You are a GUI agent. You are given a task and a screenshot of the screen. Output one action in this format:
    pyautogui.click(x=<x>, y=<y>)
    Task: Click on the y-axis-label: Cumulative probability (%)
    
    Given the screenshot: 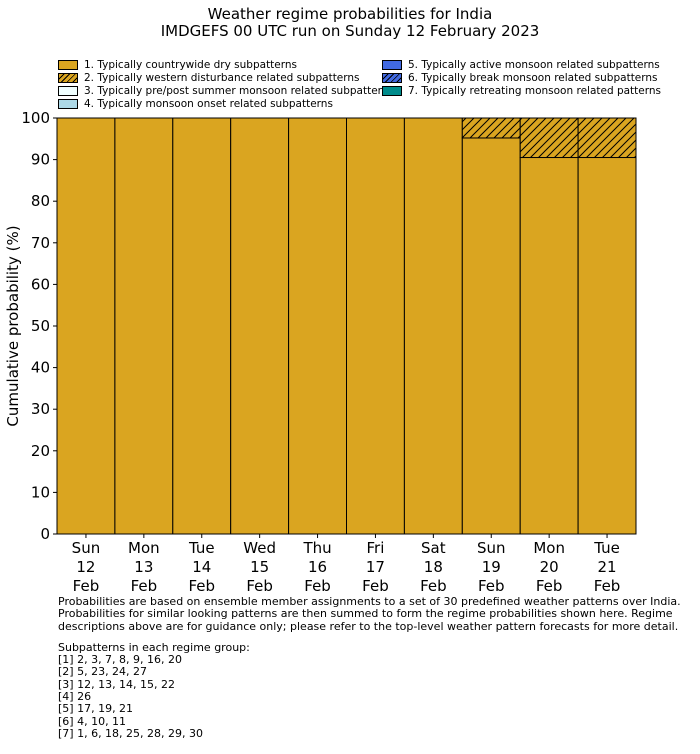 What is the action you would take?
    pyautogui.click(x=13, y=325)
    